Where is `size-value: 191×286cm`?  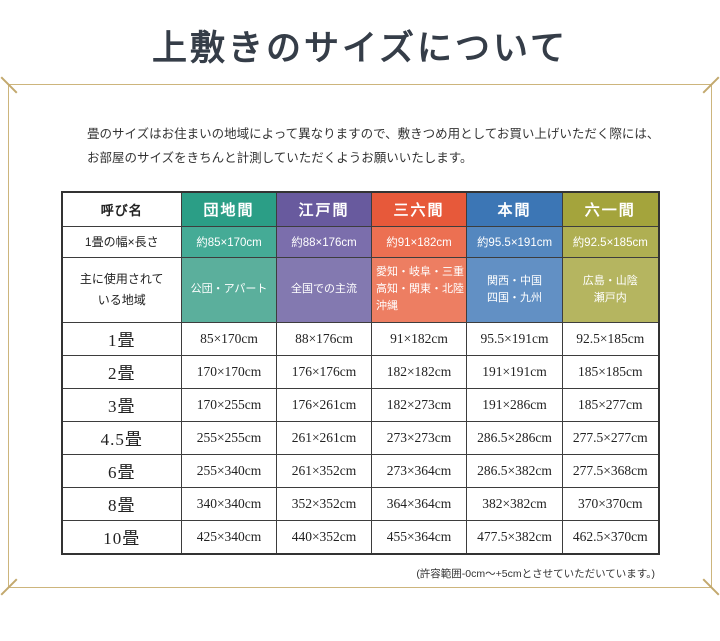 size-value: 191×286cm is located at coordinates (514, 404).